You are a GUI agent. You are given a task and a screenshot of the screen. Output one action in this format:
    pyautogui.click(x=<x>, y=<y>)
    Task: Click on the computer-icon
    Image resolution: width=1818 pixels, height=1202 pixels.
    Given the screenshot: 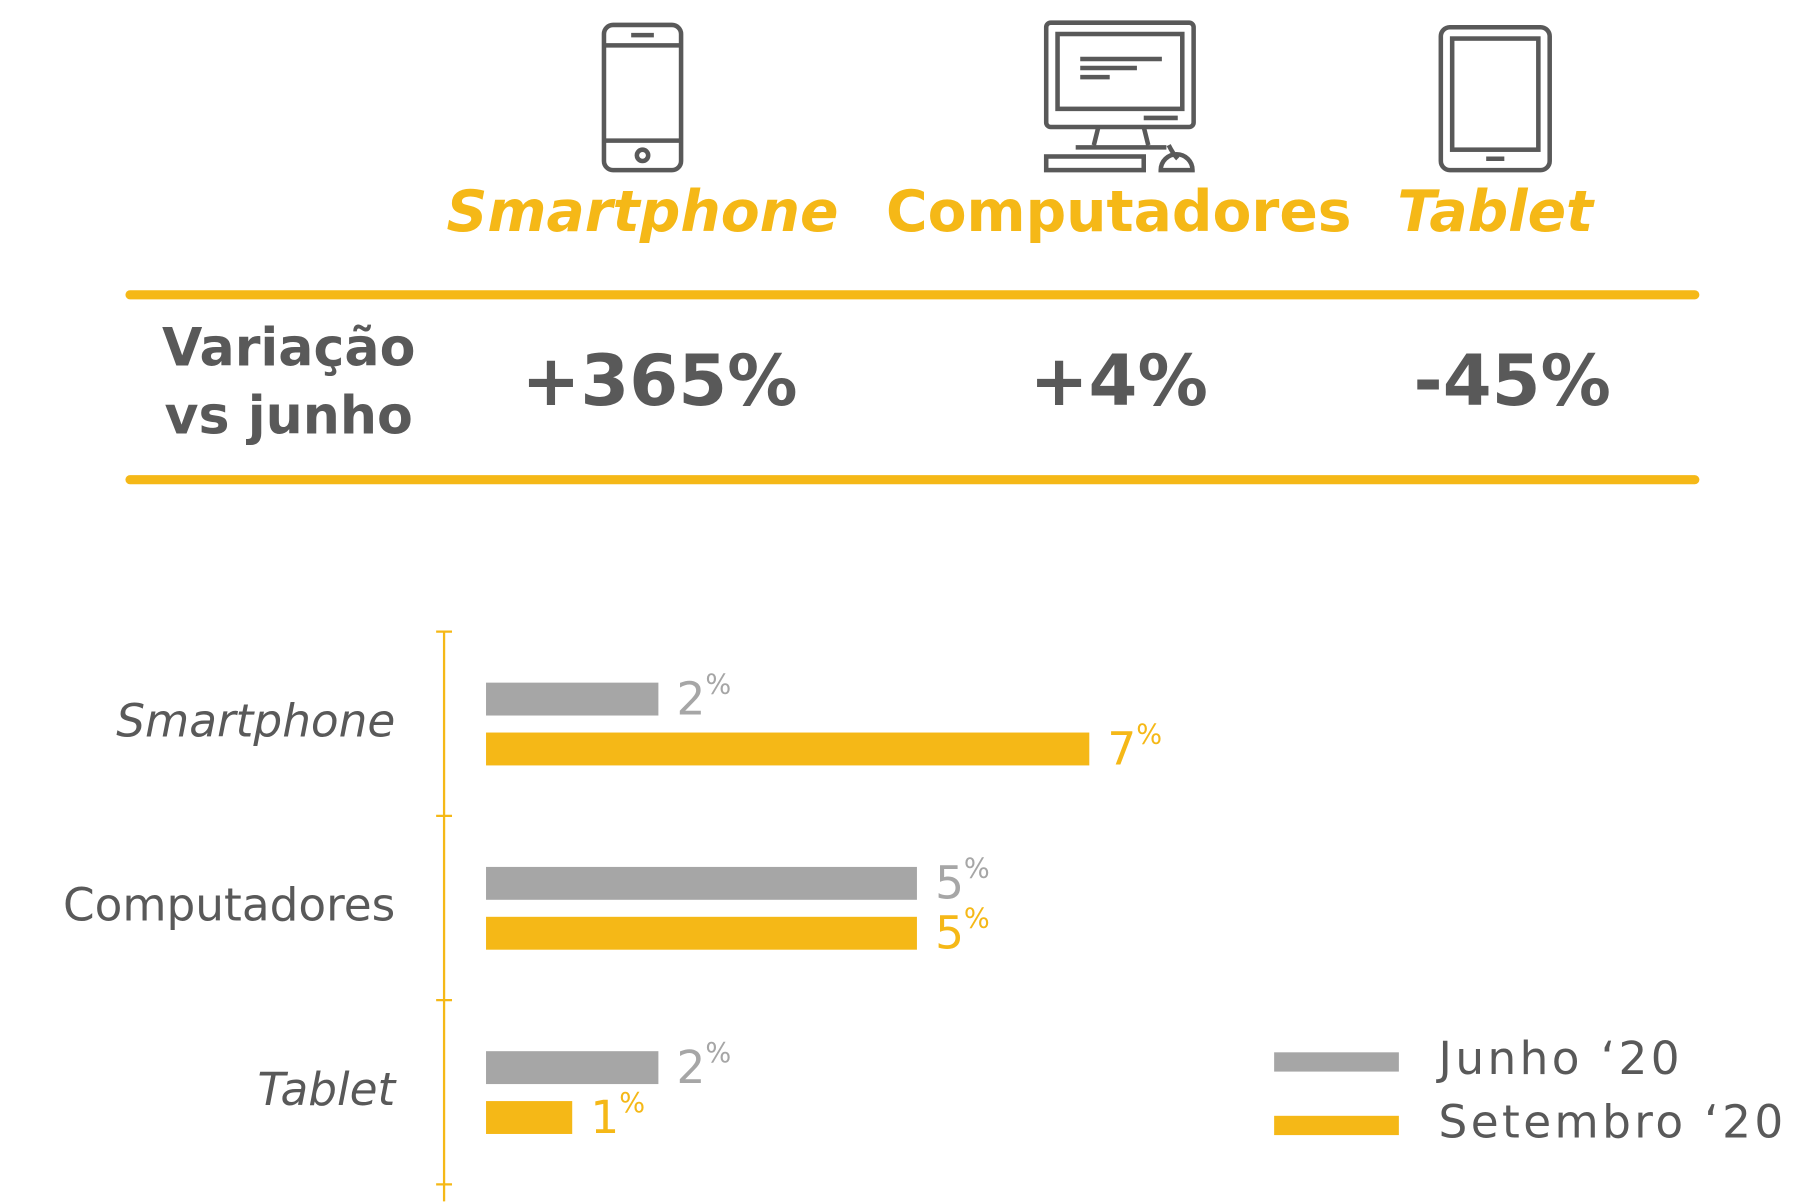 What is the action you would take?
    pyautogui.click(x=1119, y=96)
    